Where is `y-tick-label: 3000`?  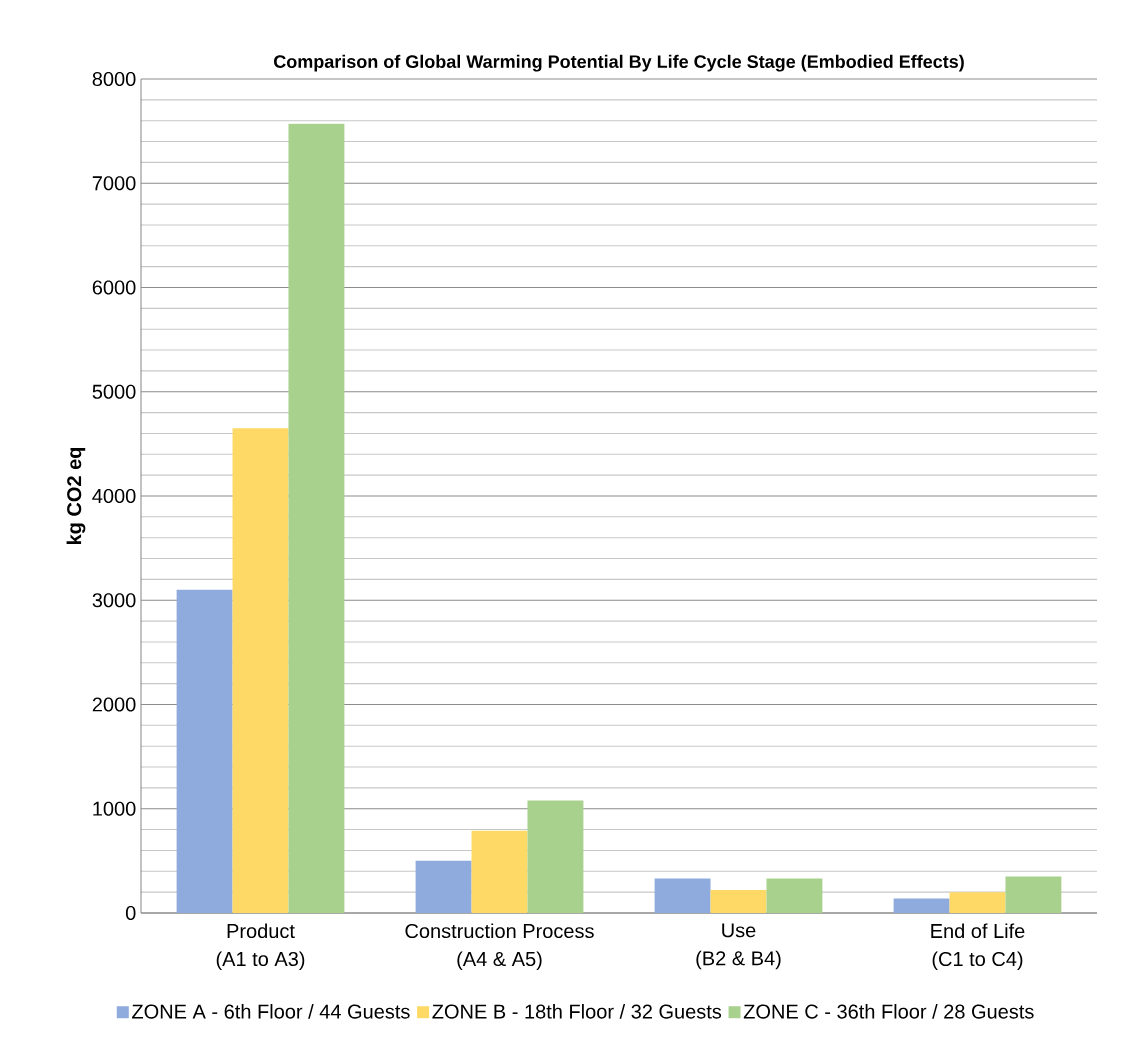 y-tick-label: 3000 is located at coordinates (114, 600).